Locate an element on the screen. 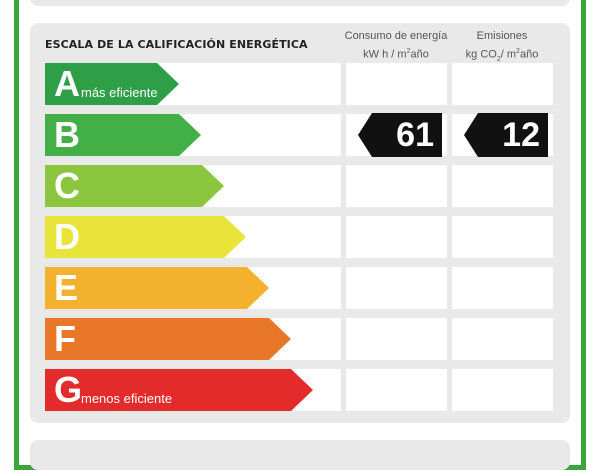 The image size is (600, 470). rating-letter: G is located at coordinates (68, 389).